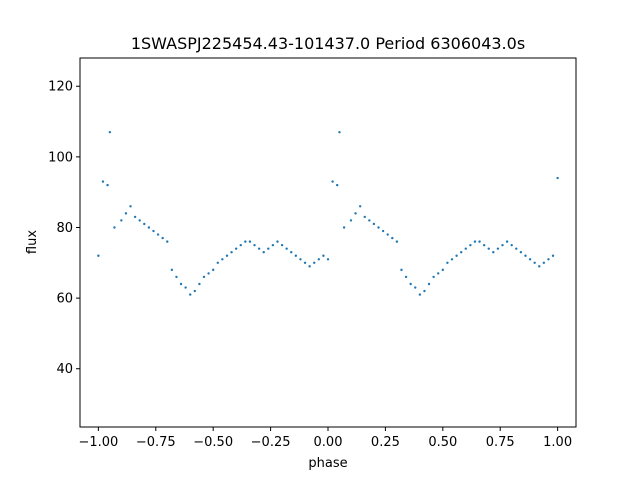  I want to click on x-tick-label: −0.50, so click(213, 442).